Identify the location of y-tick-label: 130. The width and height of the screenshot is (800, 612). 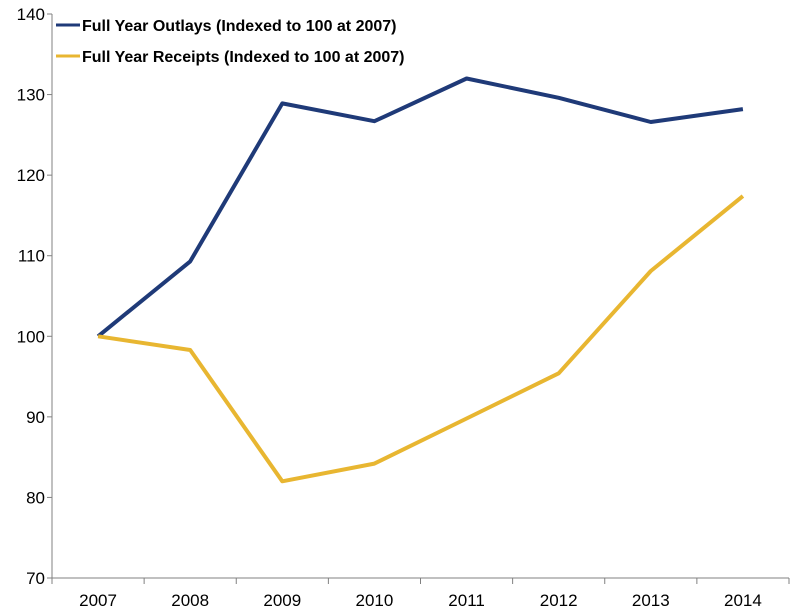
(31, 95).